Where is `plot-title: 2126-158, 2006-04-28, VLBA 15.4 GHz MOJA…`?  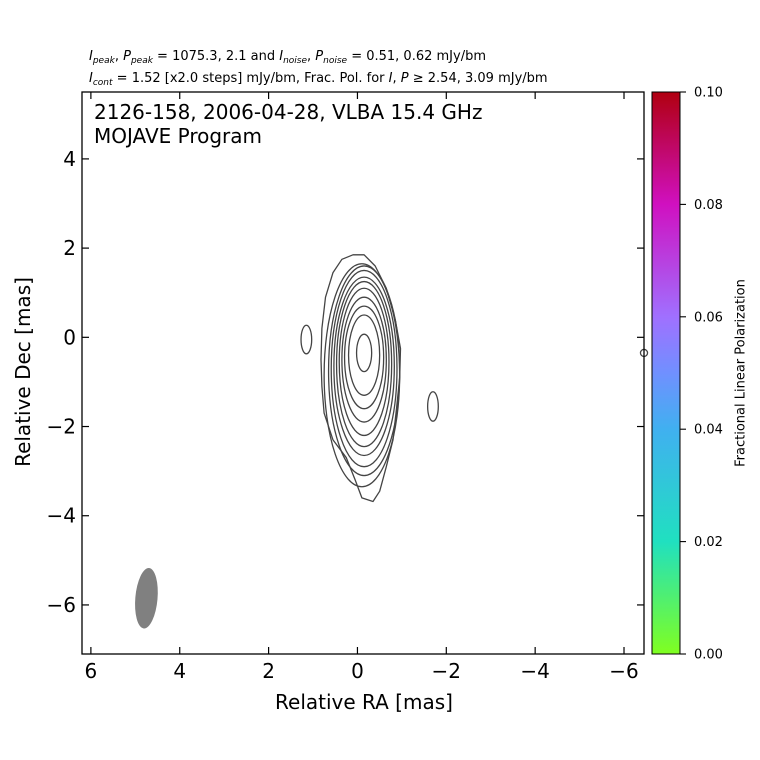 plot-title: 2126-158, 2006-04-28, VLBA 15.4 GHz MOJA… is located at coordinates (288, 124).